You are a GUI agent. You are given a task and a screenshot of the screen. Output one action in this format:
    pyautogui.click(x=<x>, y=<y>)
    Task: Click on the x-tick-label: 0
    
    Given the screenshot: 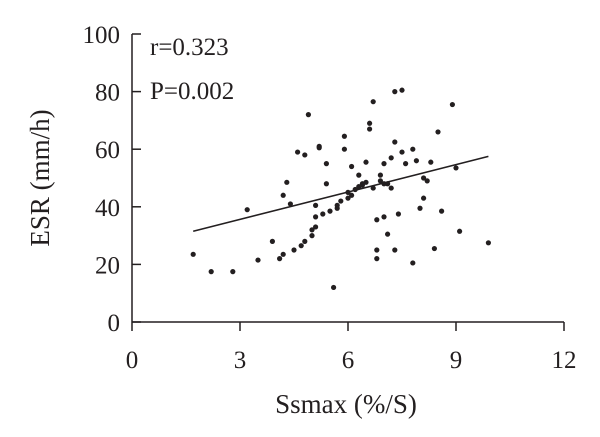 What is the action you would take?
    pyautogui.click(x=132, y=360)
    